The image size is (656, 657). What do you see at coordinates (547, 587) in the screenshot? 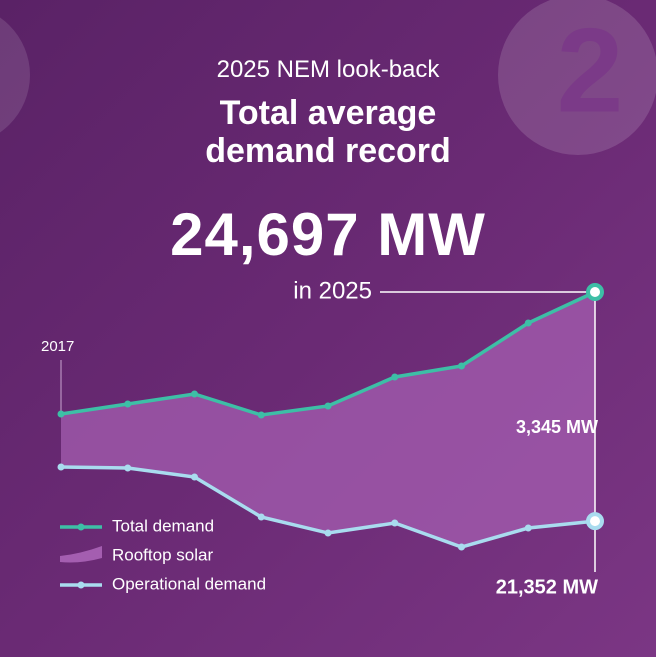
I see `value-label: 21,352 MW` at bounding box center [547, 587].